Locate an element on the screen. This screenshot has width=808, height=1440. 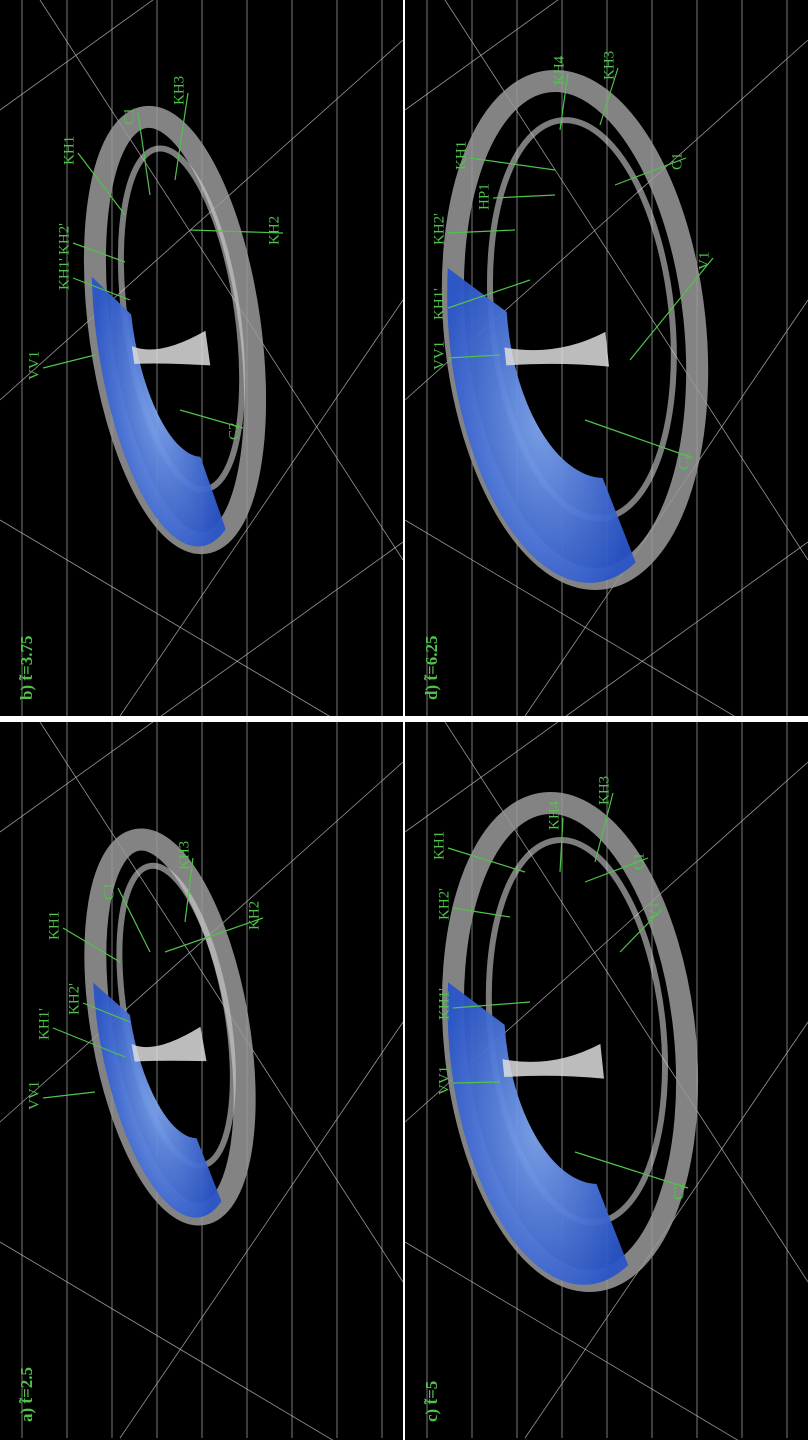
divider-horizontal is located at coordinates (404, 719).